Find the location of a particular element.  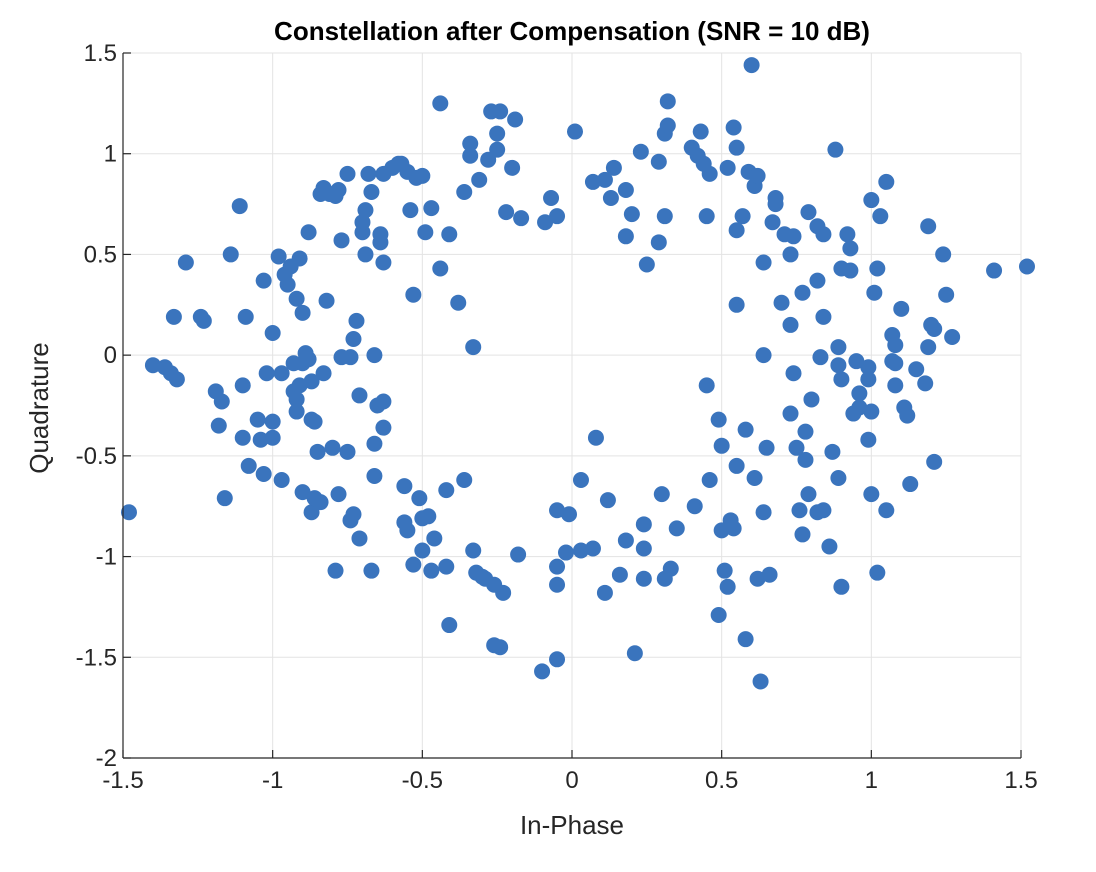

x-tick-labels: -1.5 -1 -0.5 0 0.5 1 1.5 is located at coordinates (569, 780).